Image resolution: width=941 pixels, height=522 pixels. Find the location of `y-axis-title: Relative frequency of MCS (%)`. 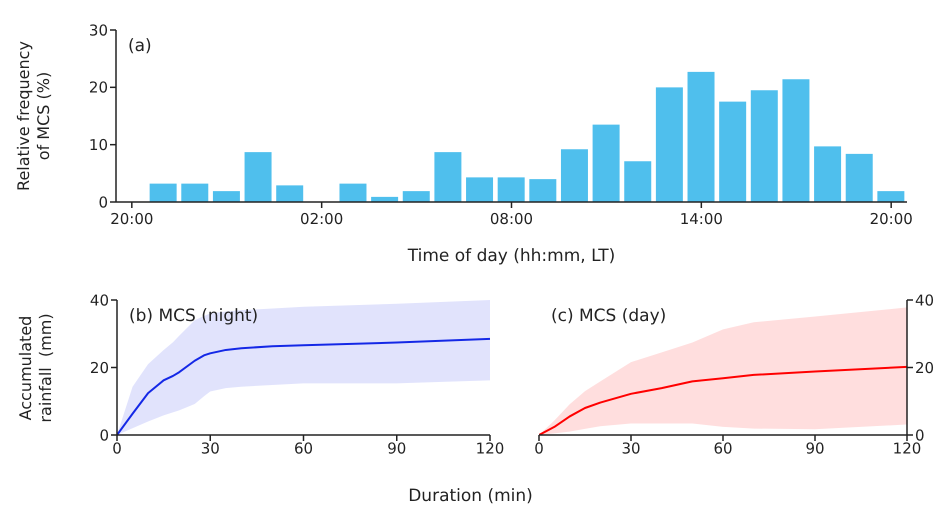

y-axis-title: Relative frequency of MCS (%) is located at coordinates (34, 116).